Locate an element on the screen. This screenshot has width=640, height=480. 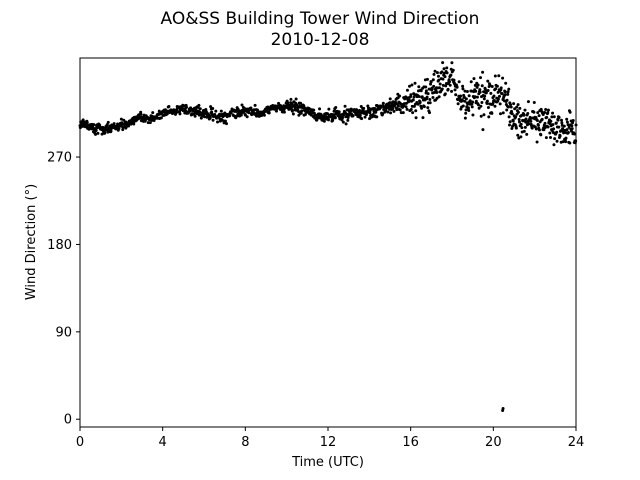
x-axis-label: Time (UTC) is located at coordinates (327, 462).